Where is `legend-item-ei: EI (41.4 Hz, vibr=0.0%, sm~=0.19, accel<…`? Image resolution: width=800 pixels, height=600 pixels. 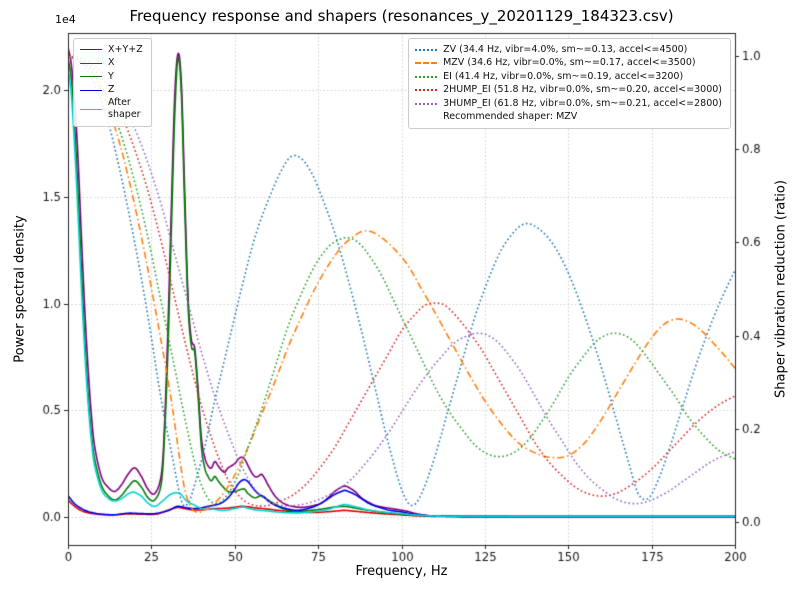 legend-item-ei: EI (41.4 Hz, vibr=0.0%, sm~=0.19, accel<… is located at coordinates (568, 77).